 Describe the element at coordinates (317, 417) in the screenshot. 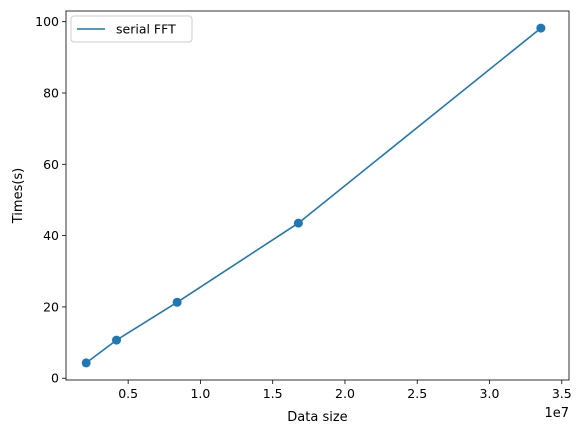

I see `x-axis-label: Data size` at that location.